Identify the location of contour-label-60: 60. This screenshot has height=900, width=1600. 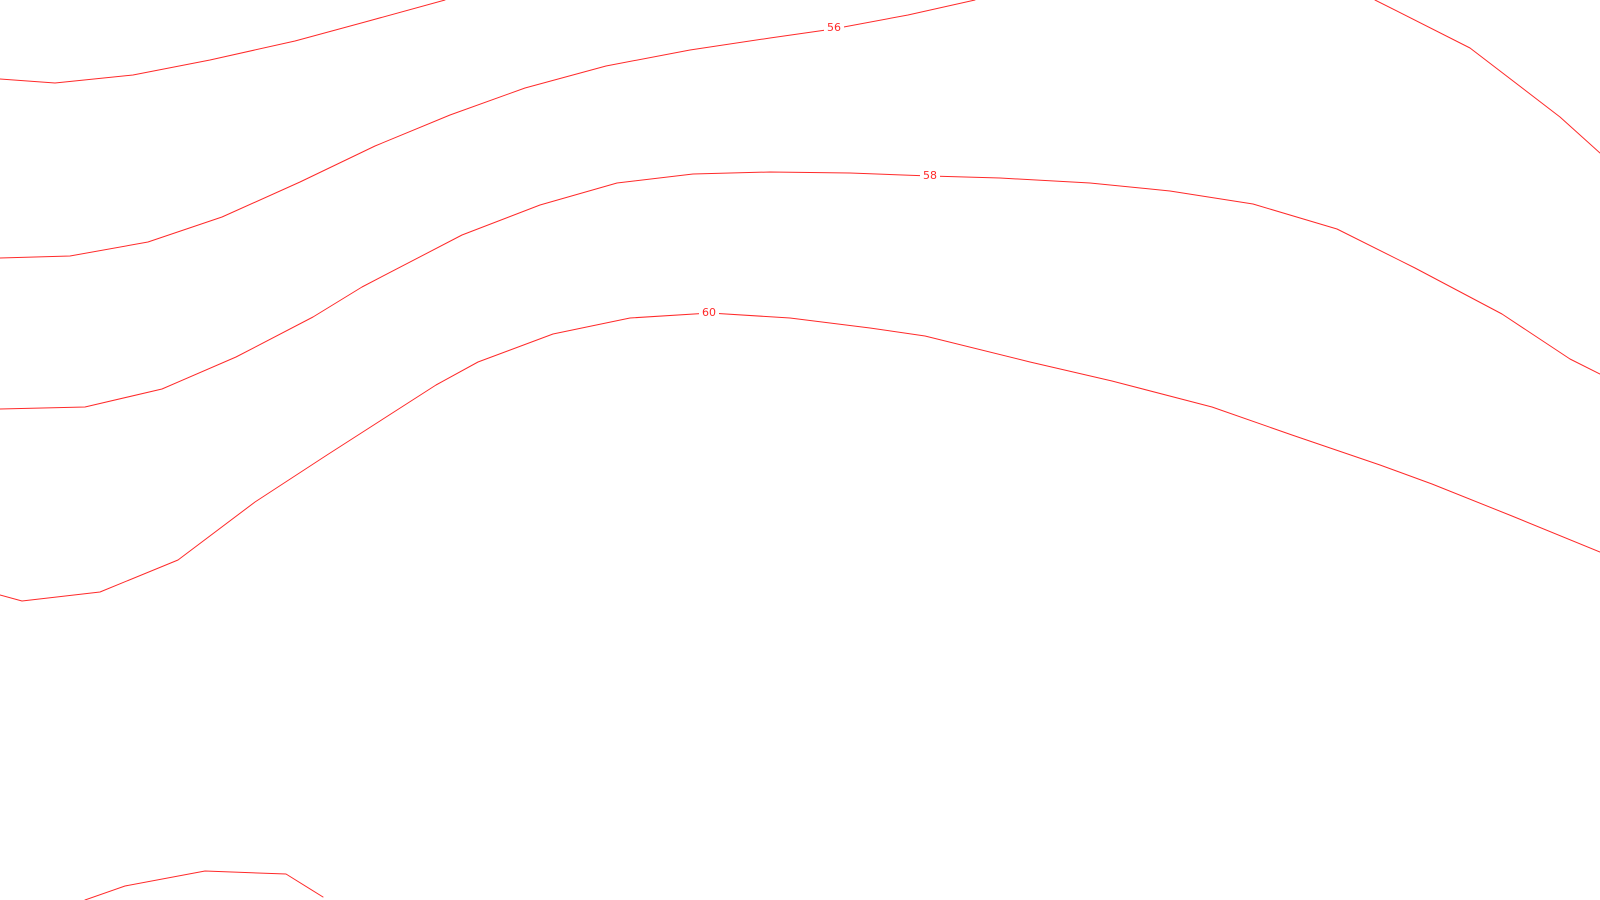
(709, 312).